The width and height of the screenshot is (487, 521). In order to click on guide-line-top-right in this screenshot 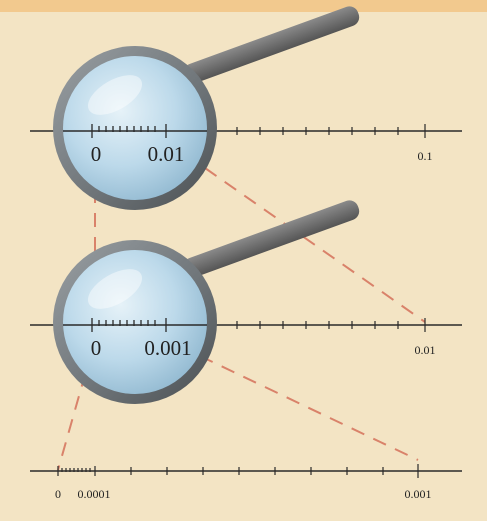, I will do `click(315, 245)`.